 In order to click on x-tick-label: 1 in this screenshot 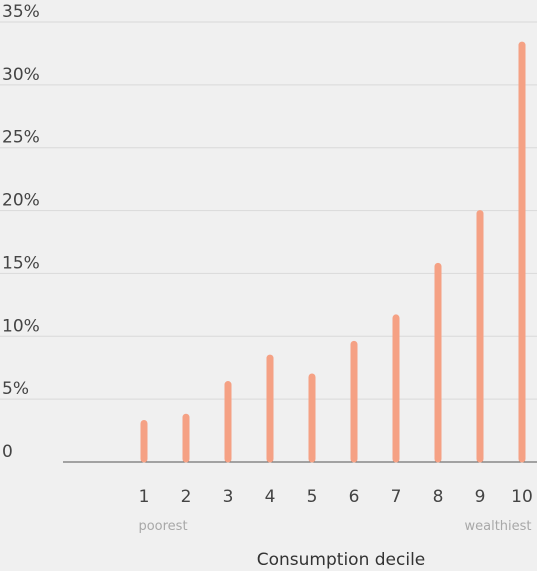, I will do `click(144, 497)`.